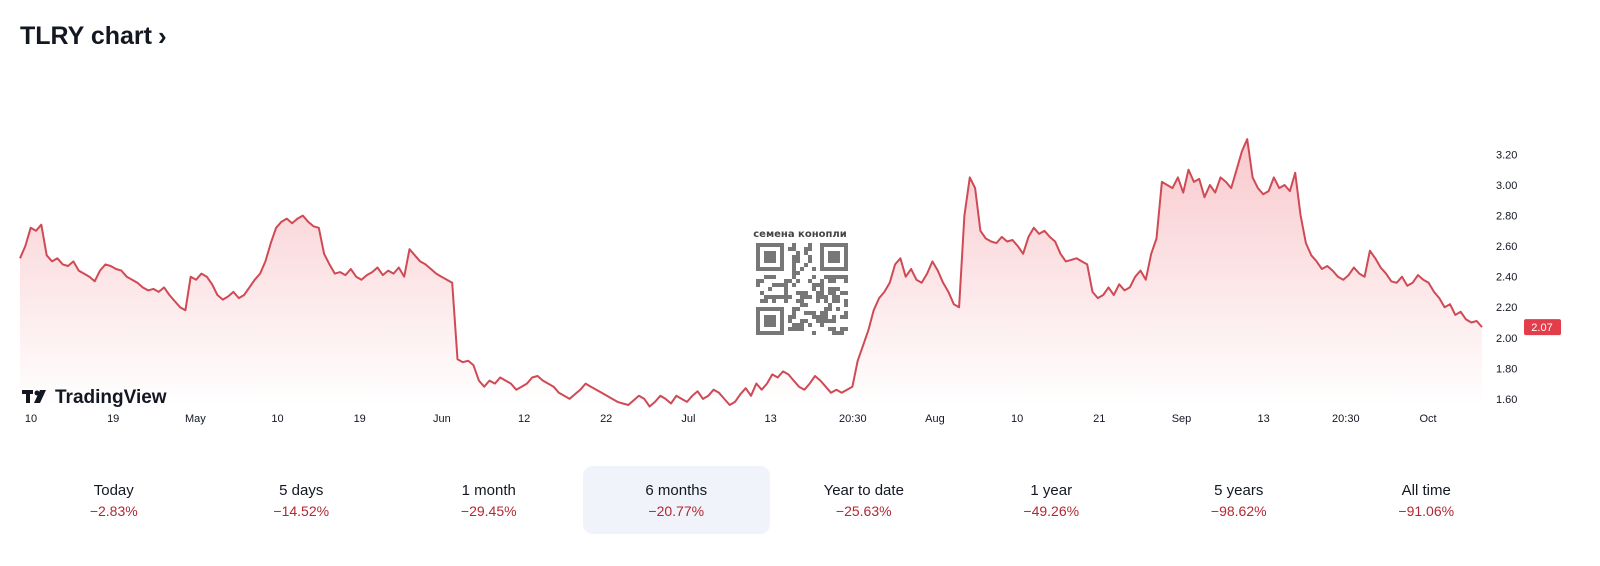  Describe the element at coordinates (1506, 308) in the screenshot. I see `y-tick-label: 2.20` at that location.